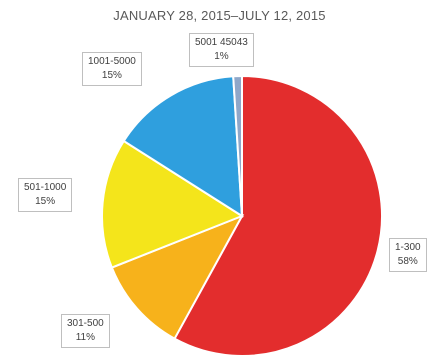 Image resolution: width=439 pixels, height=360 pixels. I want to click on slice-value-label: 11%, so click(85, 337).